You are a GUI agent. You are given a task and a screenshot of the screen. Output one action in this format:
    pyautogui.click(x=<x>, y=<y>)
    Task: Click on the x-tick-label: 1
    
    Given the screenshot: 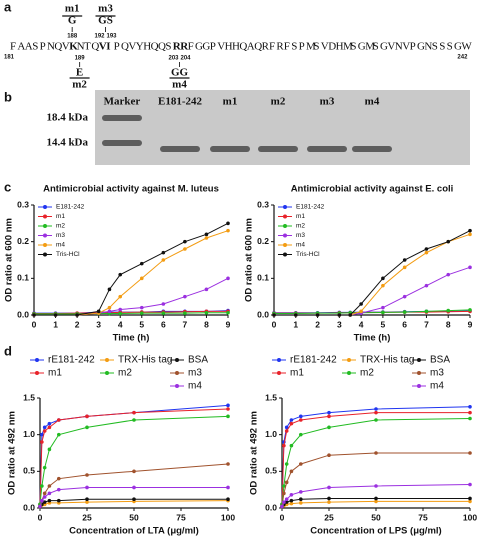 What is the action you would take?
    pyautogui.click(x=55, y=324)
    